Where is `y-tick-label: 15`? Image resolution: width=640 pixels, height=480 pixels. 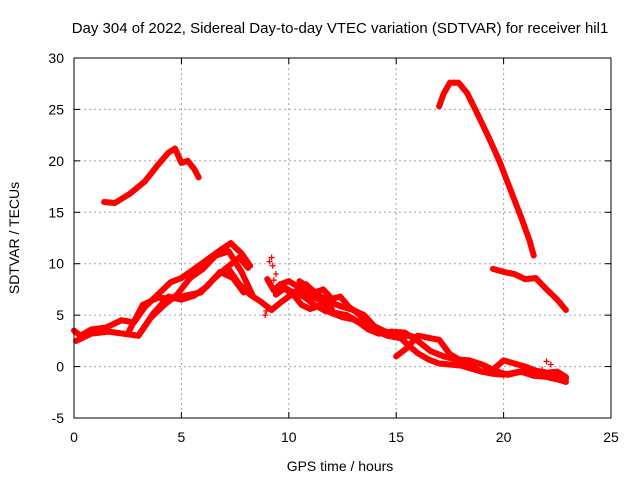
y-tick-label: 15 is located at coordinates (56, 212).